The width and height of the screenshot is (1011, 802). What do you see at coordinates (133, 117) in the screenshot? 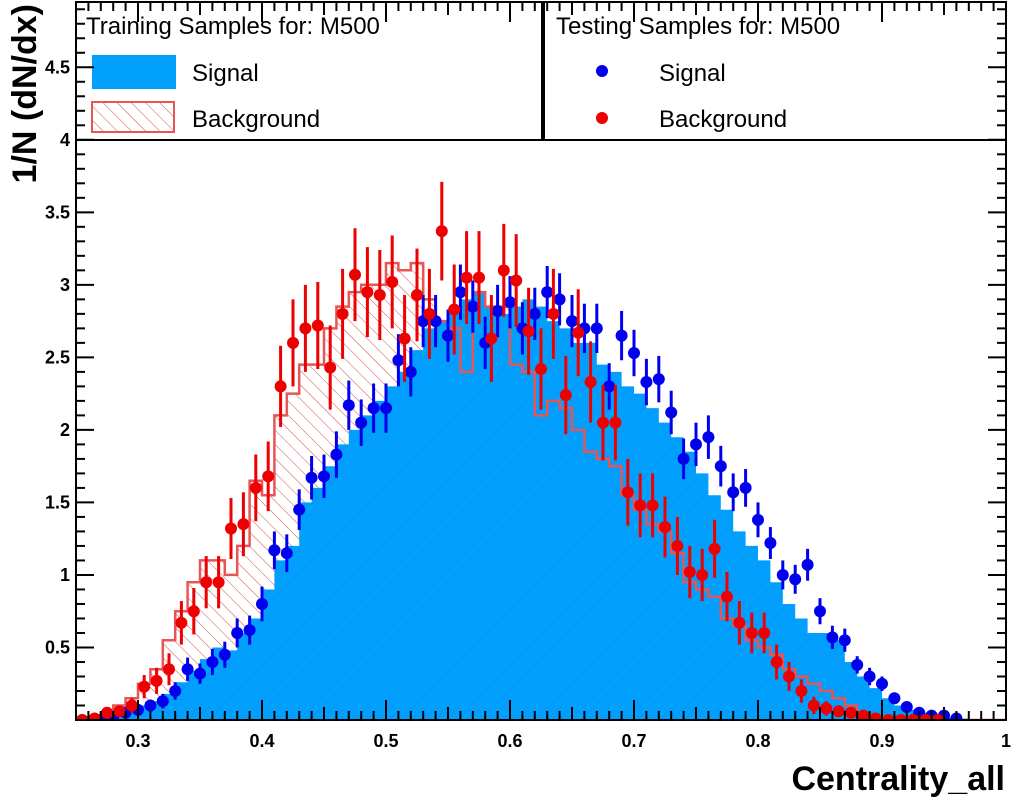
I see `legend-background-swatch` at bounding box center [133, 117].